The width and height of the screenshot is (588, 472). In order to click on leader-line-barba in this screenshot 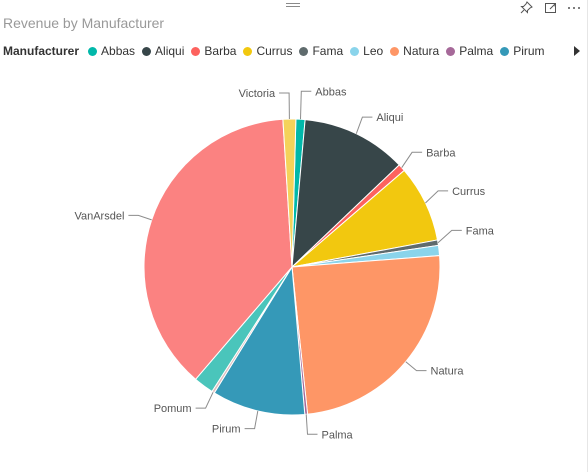, I will do `click(412, 159)`.